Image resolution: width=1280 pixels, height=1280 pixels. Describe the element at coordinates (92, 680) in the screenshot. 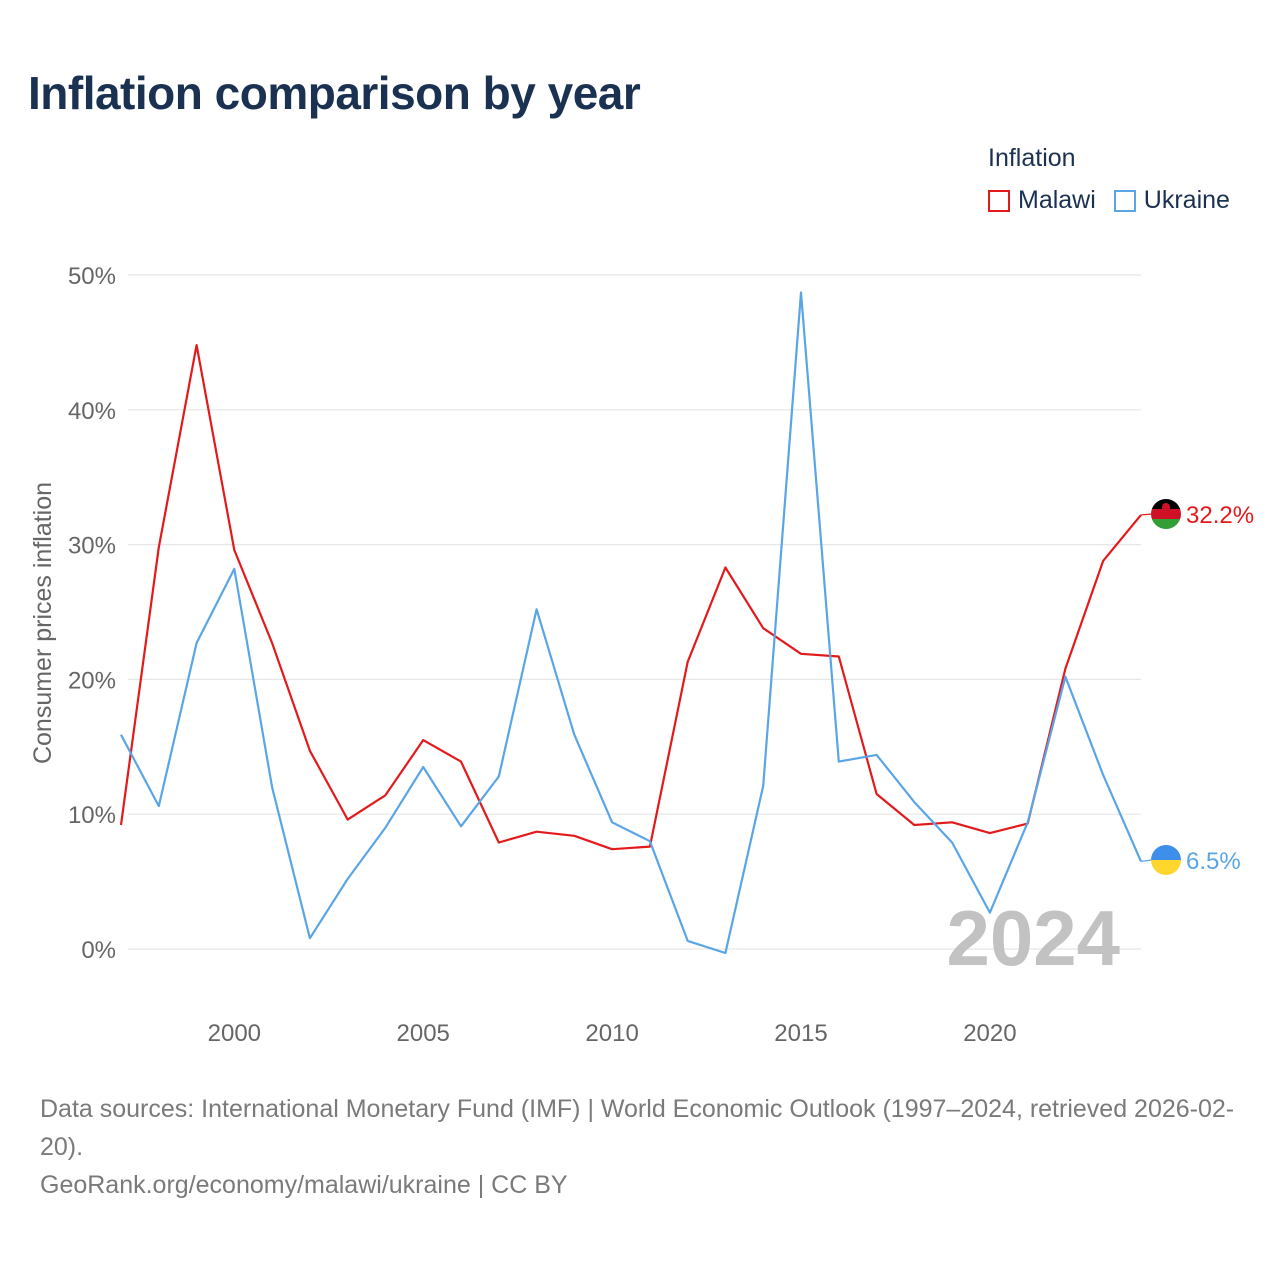

I see `y-tick-label: 20%` at that location.